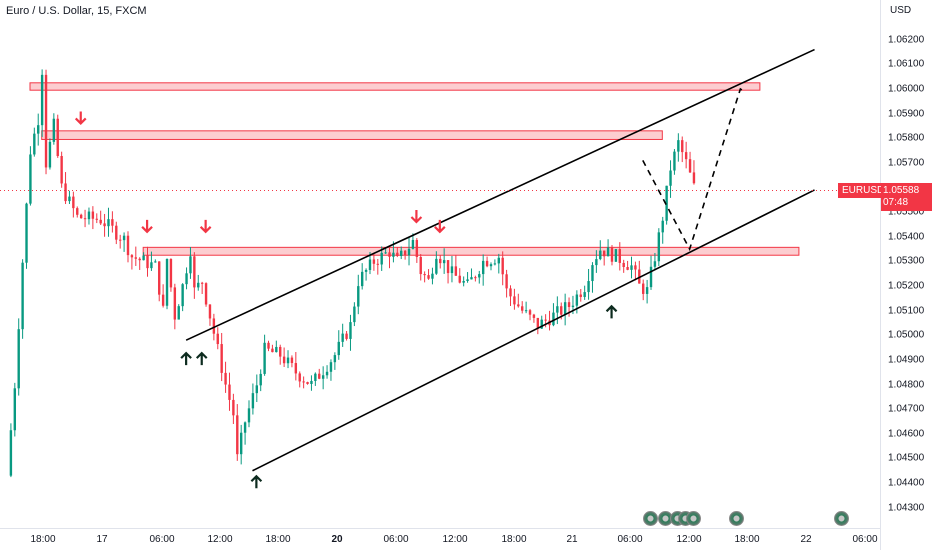 The height and width of the screenshot is (551, 932). I want to click on y-tick-label: 1.04900, so click(906, 360).